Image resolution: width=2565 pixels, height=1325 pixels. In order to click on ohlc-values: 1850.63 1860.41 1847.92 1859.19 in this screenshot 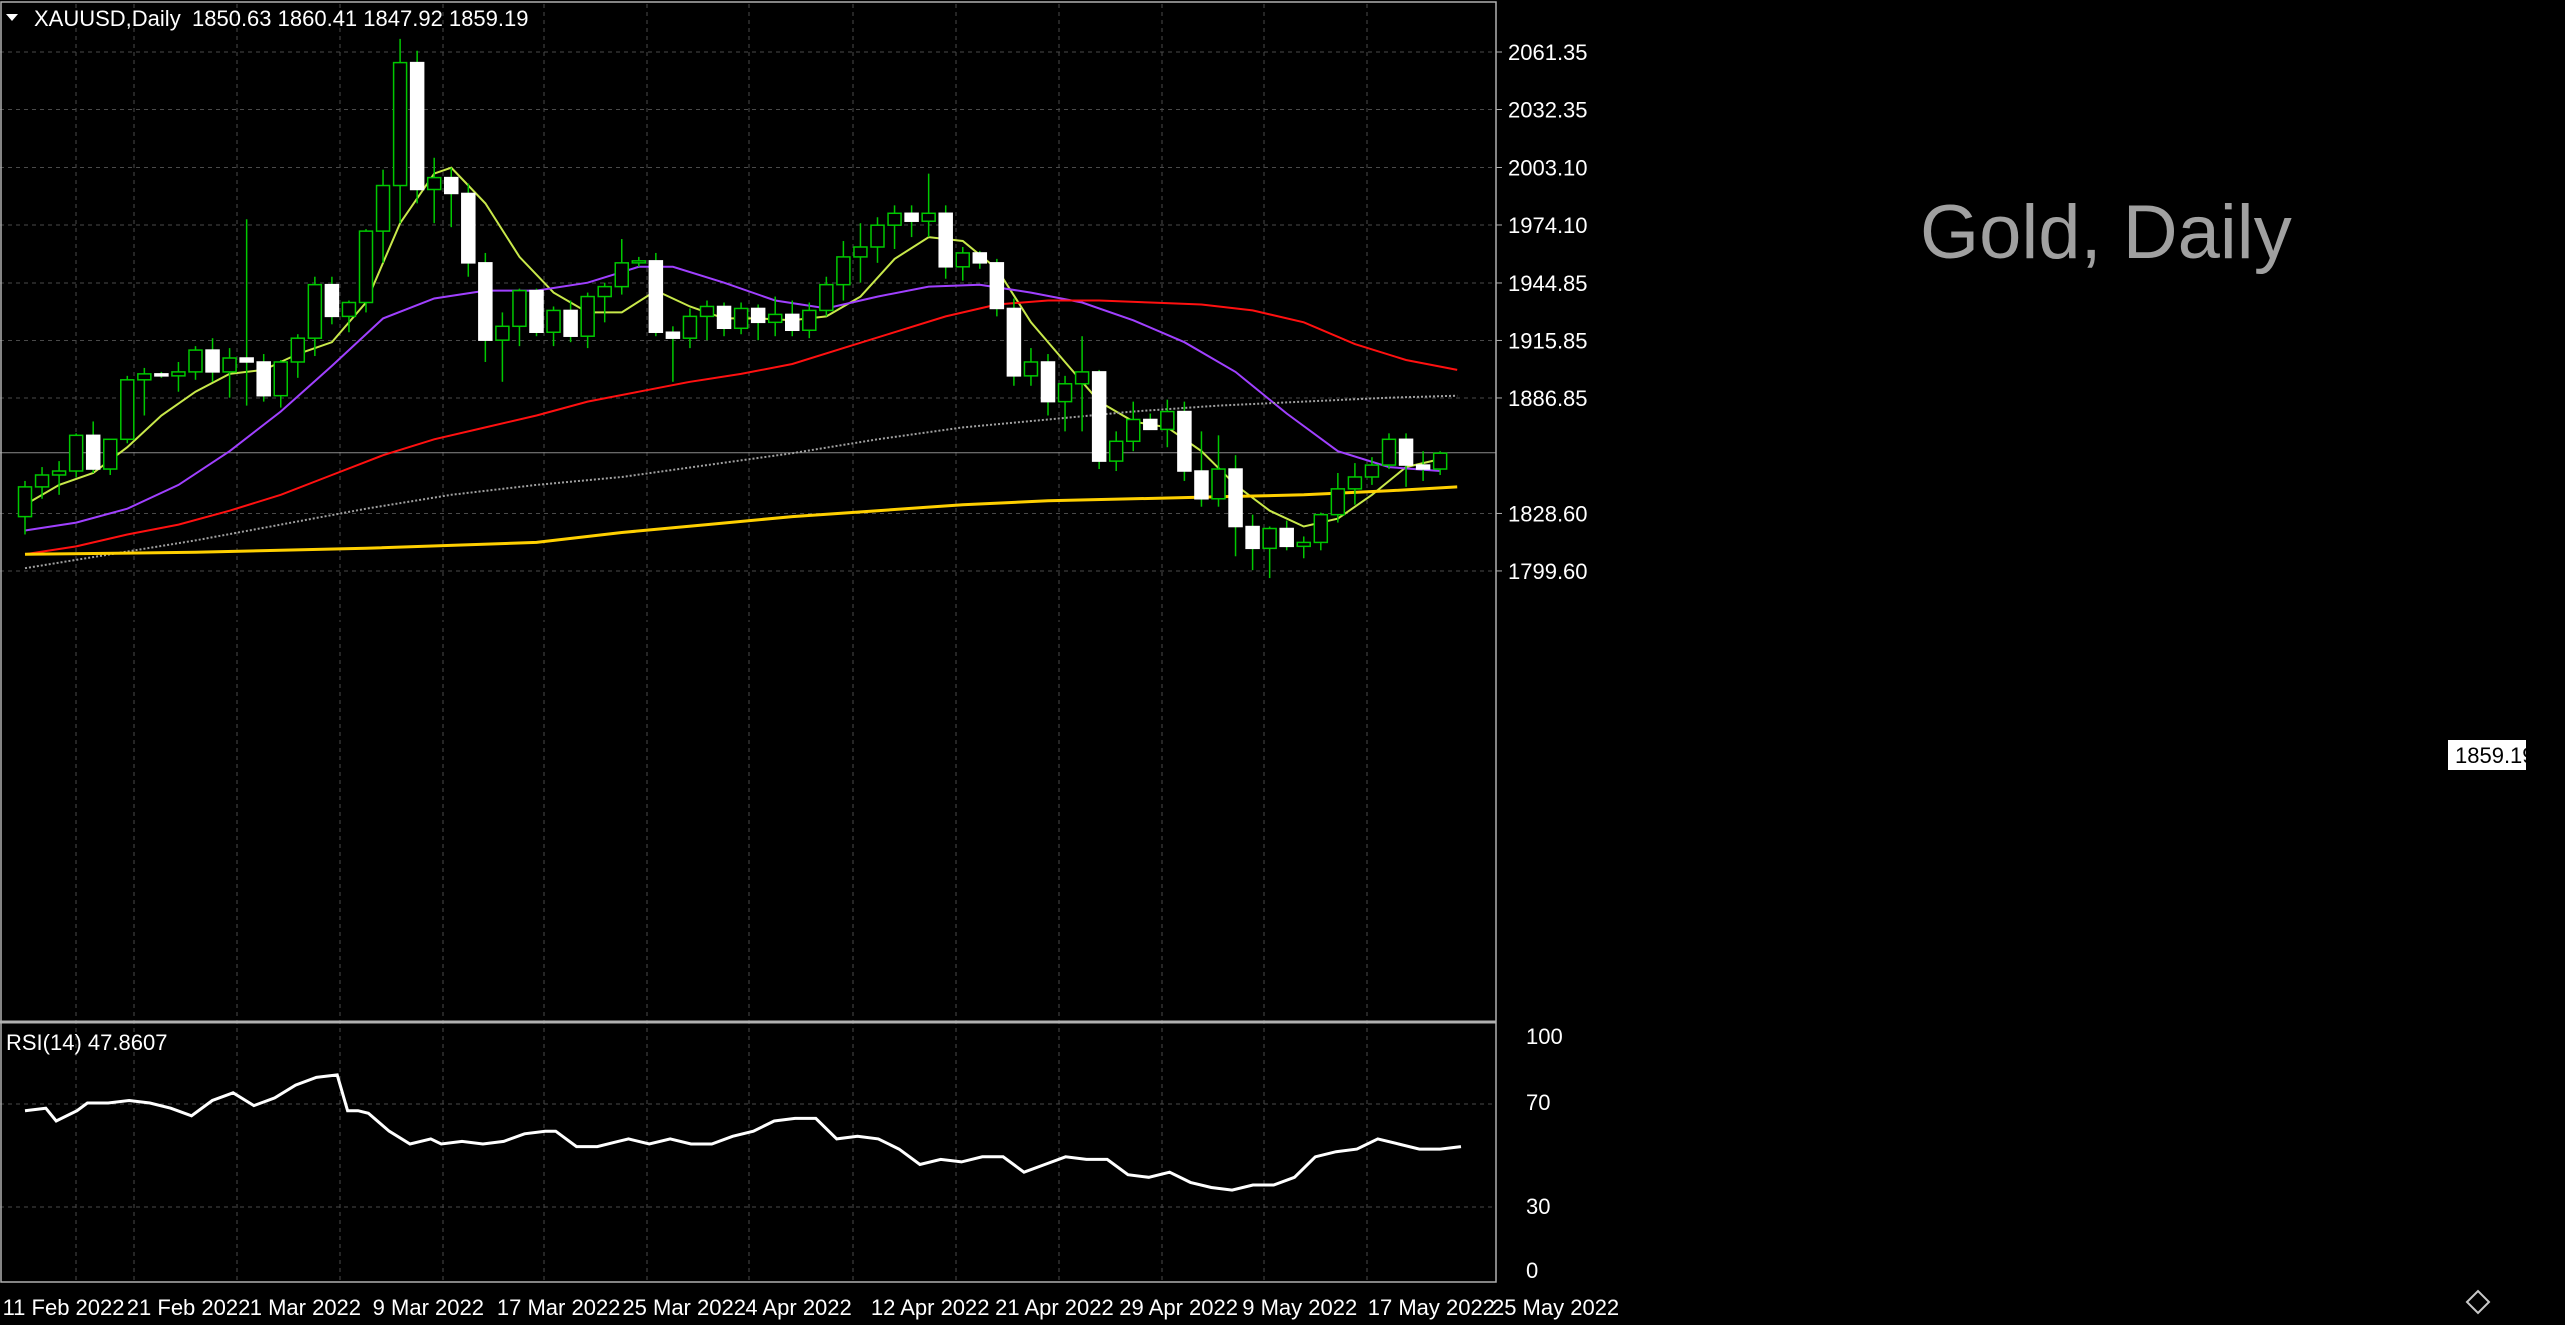, I will do `click(360, 18)`.